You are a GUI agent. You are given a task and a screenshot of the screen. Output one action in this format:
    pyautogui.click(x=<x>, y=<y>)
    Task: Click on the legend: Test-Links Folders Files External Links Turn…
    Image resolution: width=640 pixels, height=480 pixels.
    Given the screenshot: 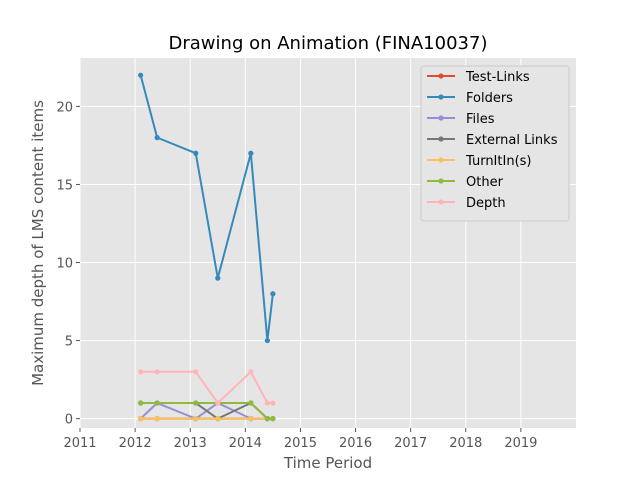 What is the action you would take?
    pyautogui.click(x=495, y=143)
    